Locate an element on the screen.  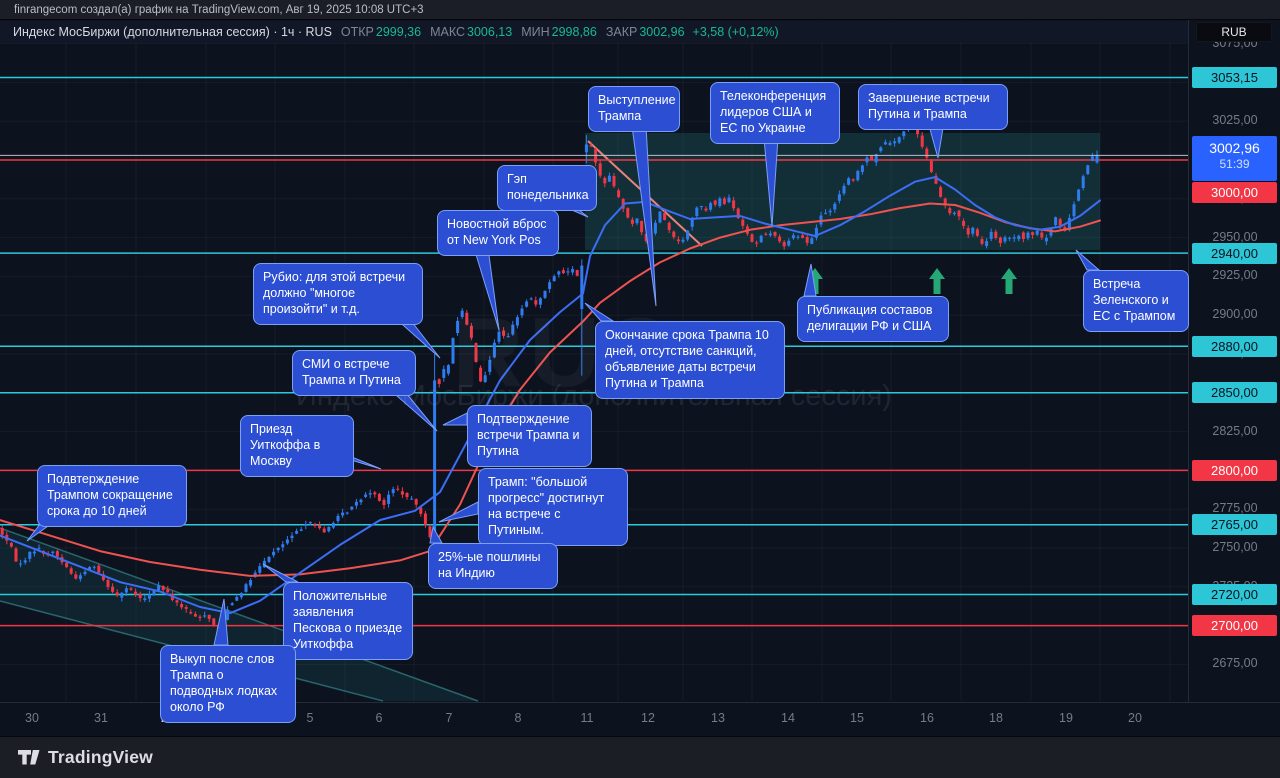
price-label-2925: 2925,00 is located at coordinates (1235, 275).